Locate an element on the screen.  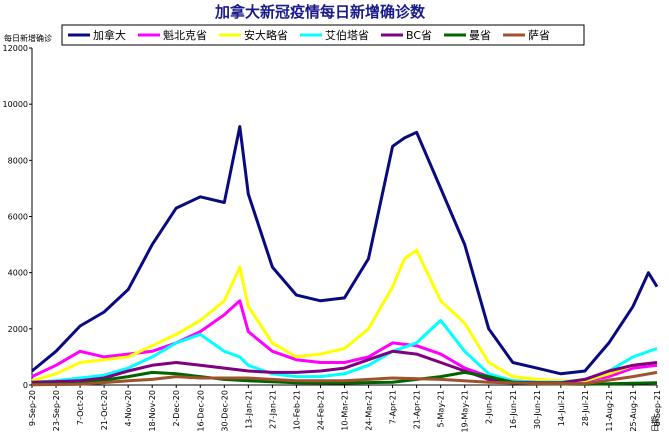
legend-entry: BC省 is located at coordinates (419, 35).